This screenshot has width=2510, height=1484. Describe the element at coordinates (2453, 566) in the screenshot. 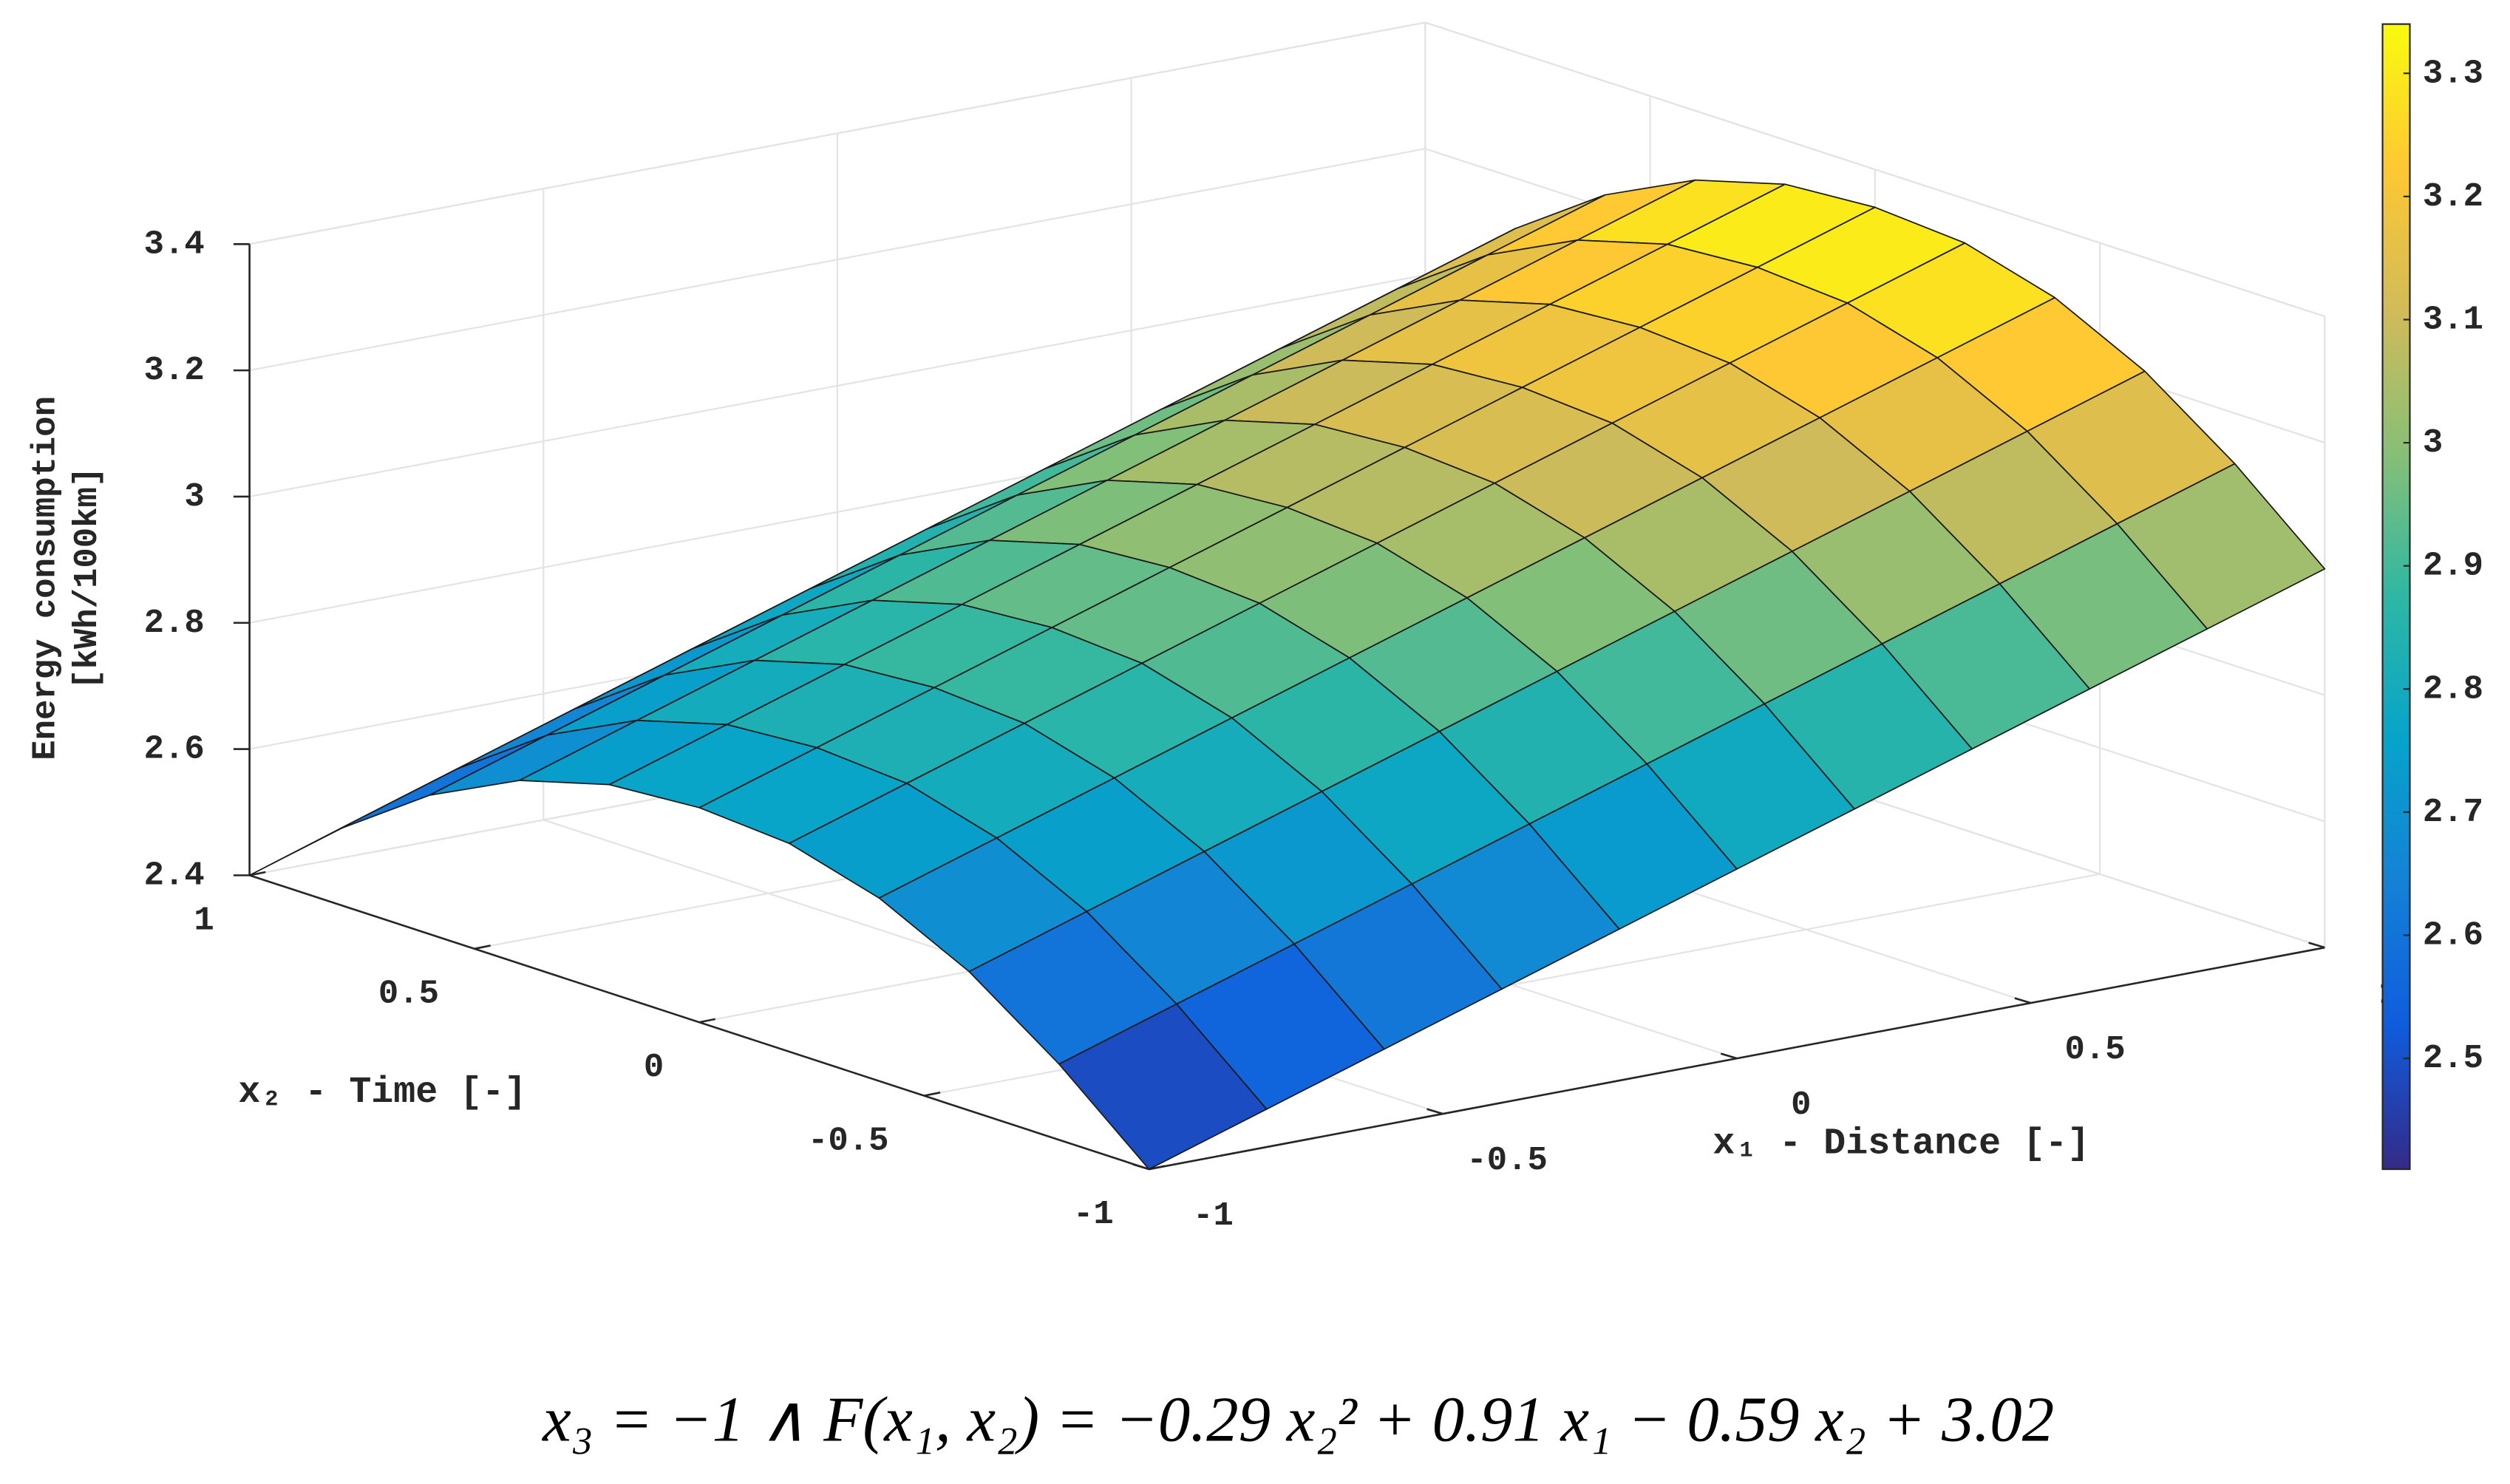

I see `colorbar-tick-label: 2.9` at that location.